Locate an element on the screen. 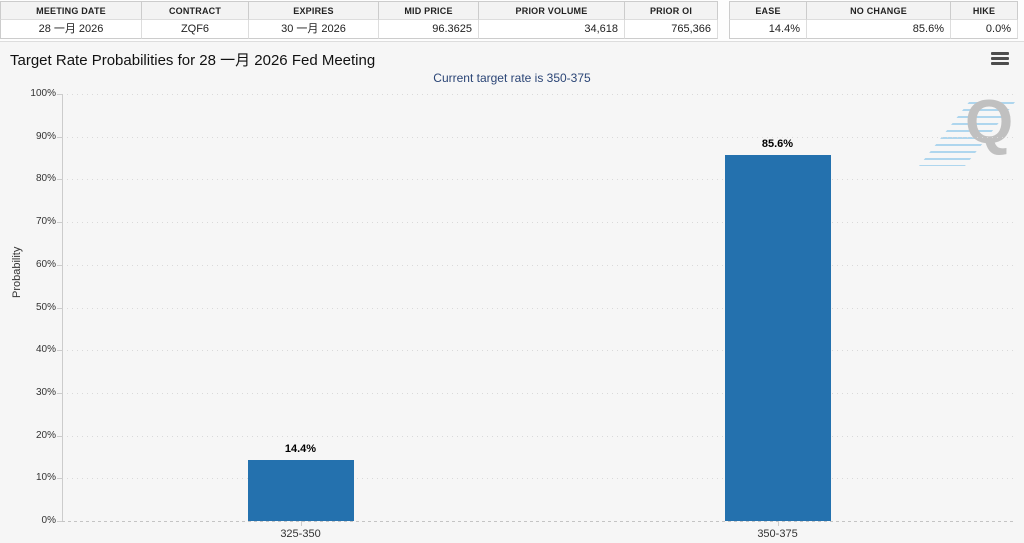 This screenshot has width=1024, height=543. column-header: PRIOR VOLUME is located at coordinates (552, 10).